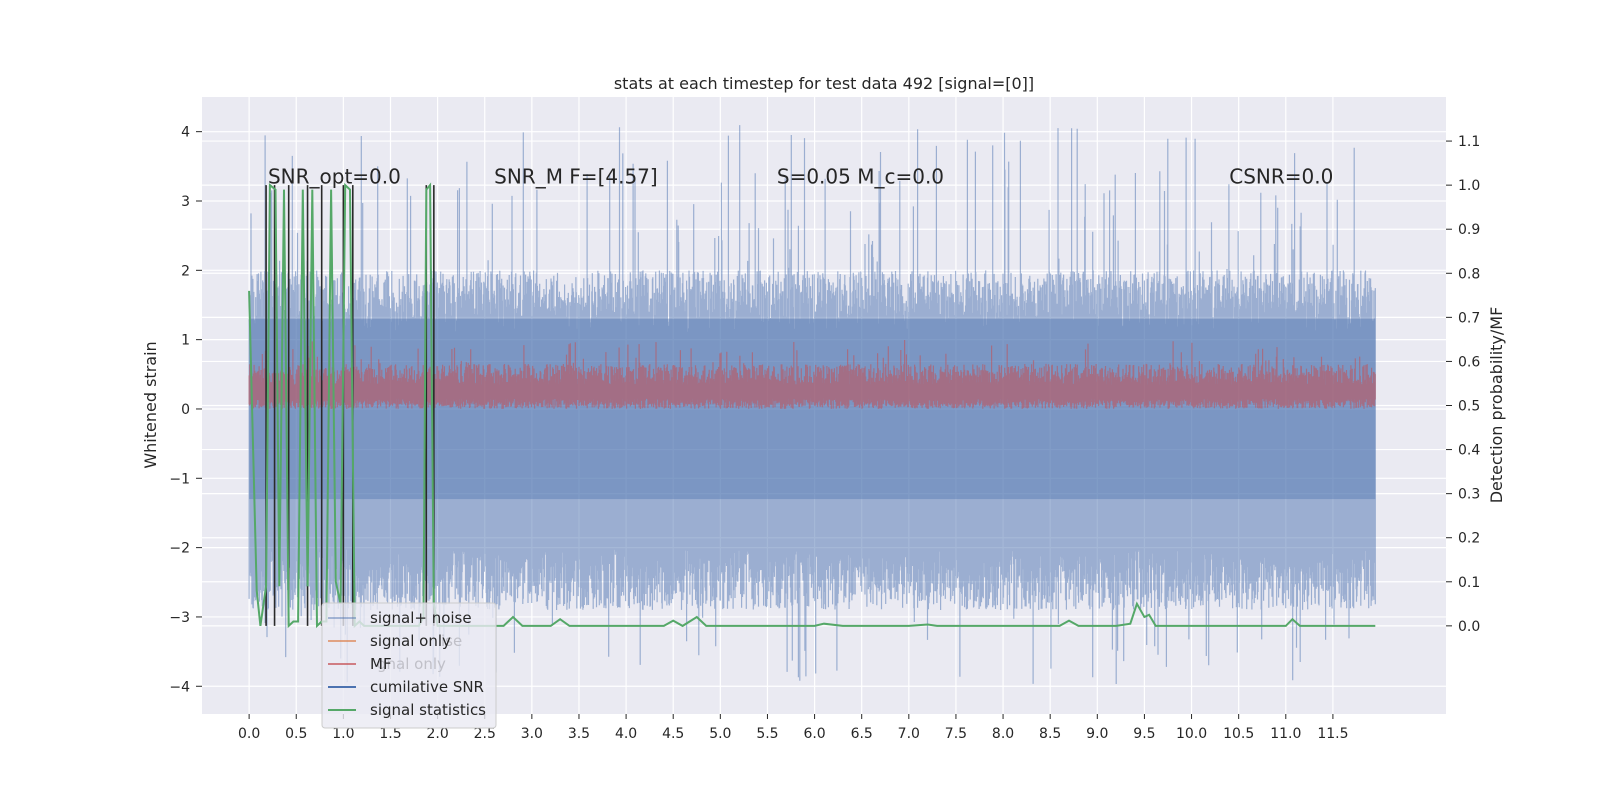  Describe the element at coordinates (1238, 734) in the screenshot. I see `x-tick-label: 10.5` at that location.